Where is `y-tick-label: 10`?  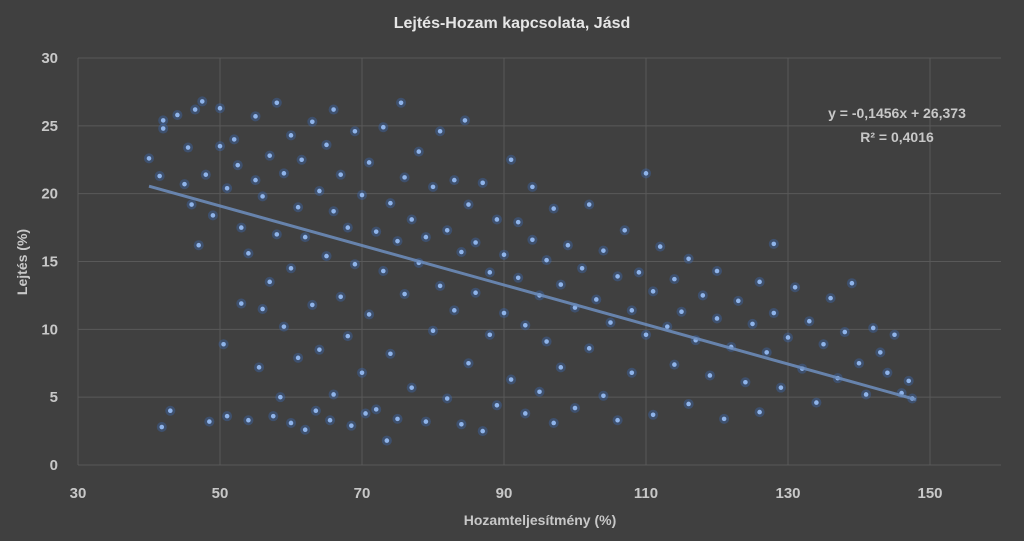 y-tick-label: 10 is located at coordinates (49, 329).